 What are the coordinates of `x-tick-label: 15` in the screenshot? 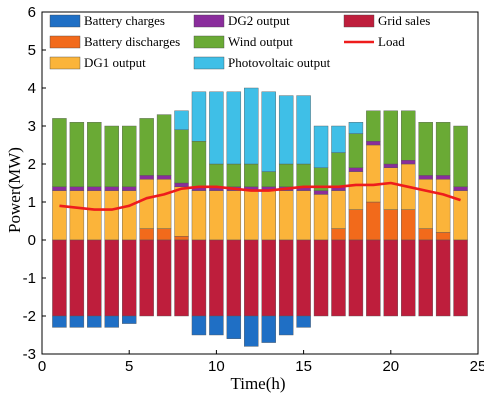 It's located at (303, 366).